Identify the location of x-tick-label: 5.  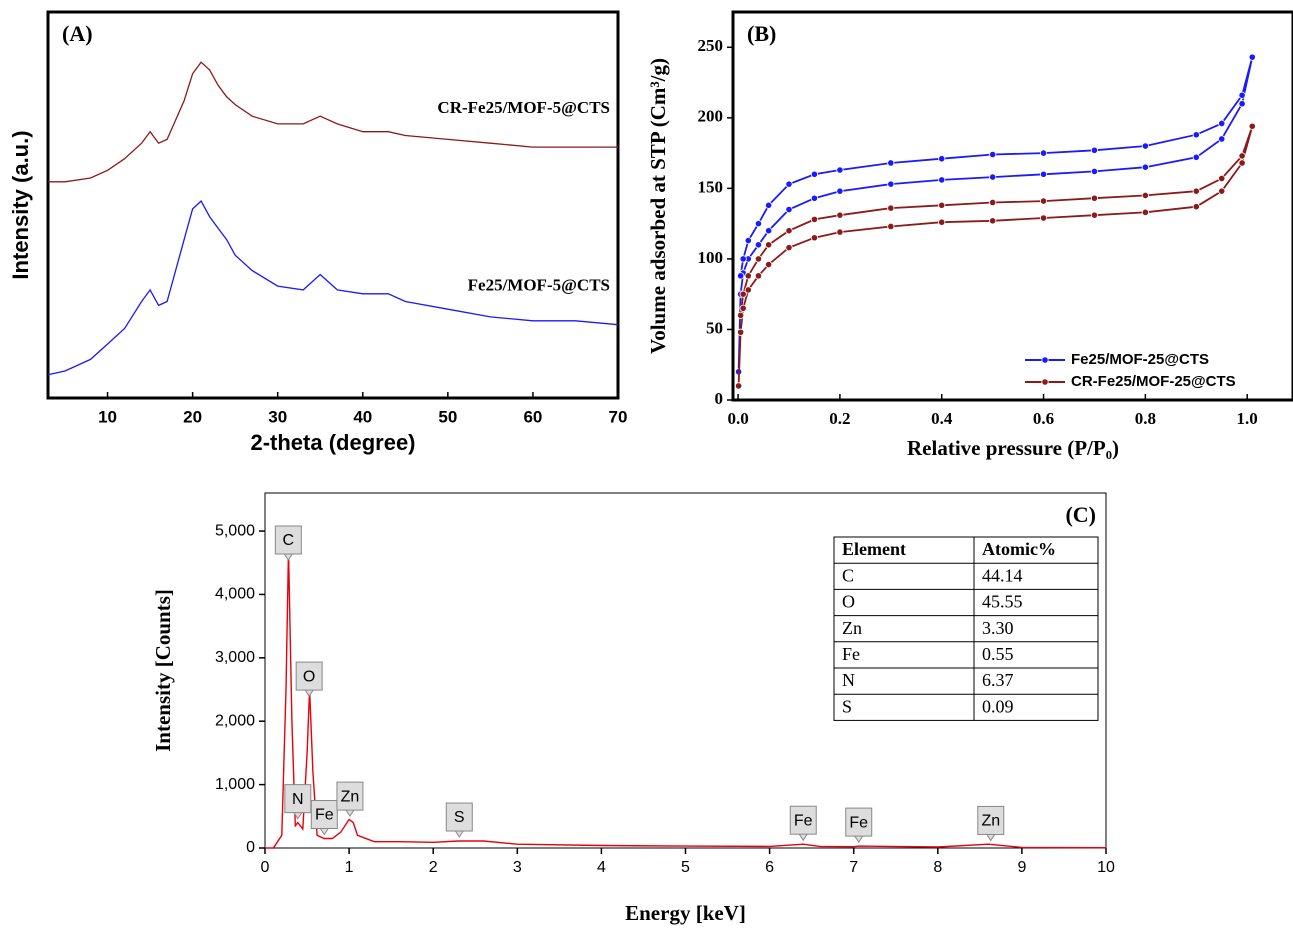
(685, 867).